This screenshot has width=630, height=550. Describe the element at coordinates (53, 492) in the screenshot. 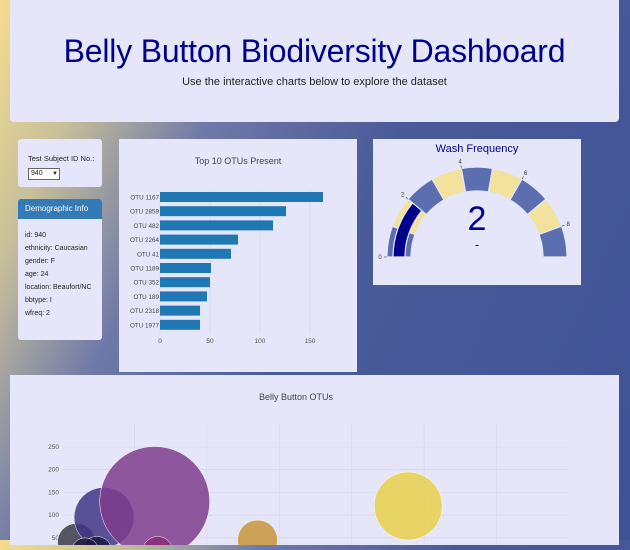

I see `bubble-y-tick-label: 150` at that location.